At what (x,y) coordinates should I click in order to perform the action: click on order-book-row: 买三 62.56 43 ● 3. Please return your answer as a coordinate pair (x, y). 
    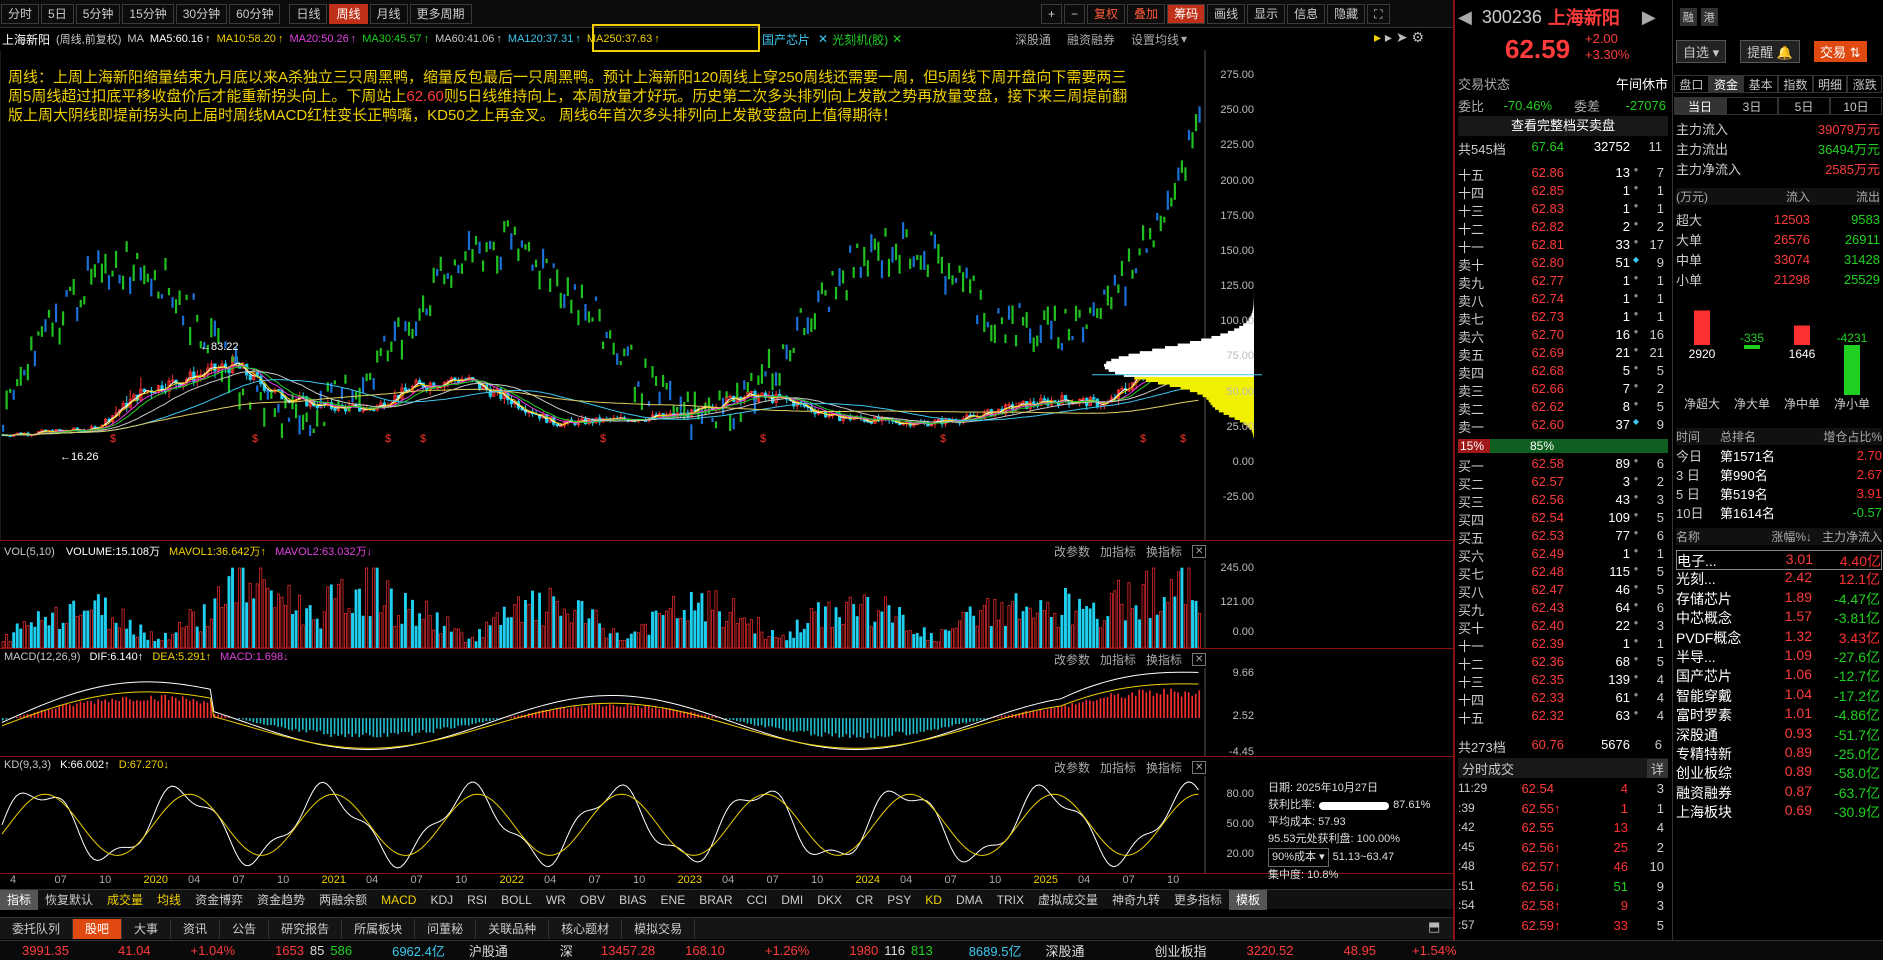
    Looking at the image, I should click on (1561, 501).